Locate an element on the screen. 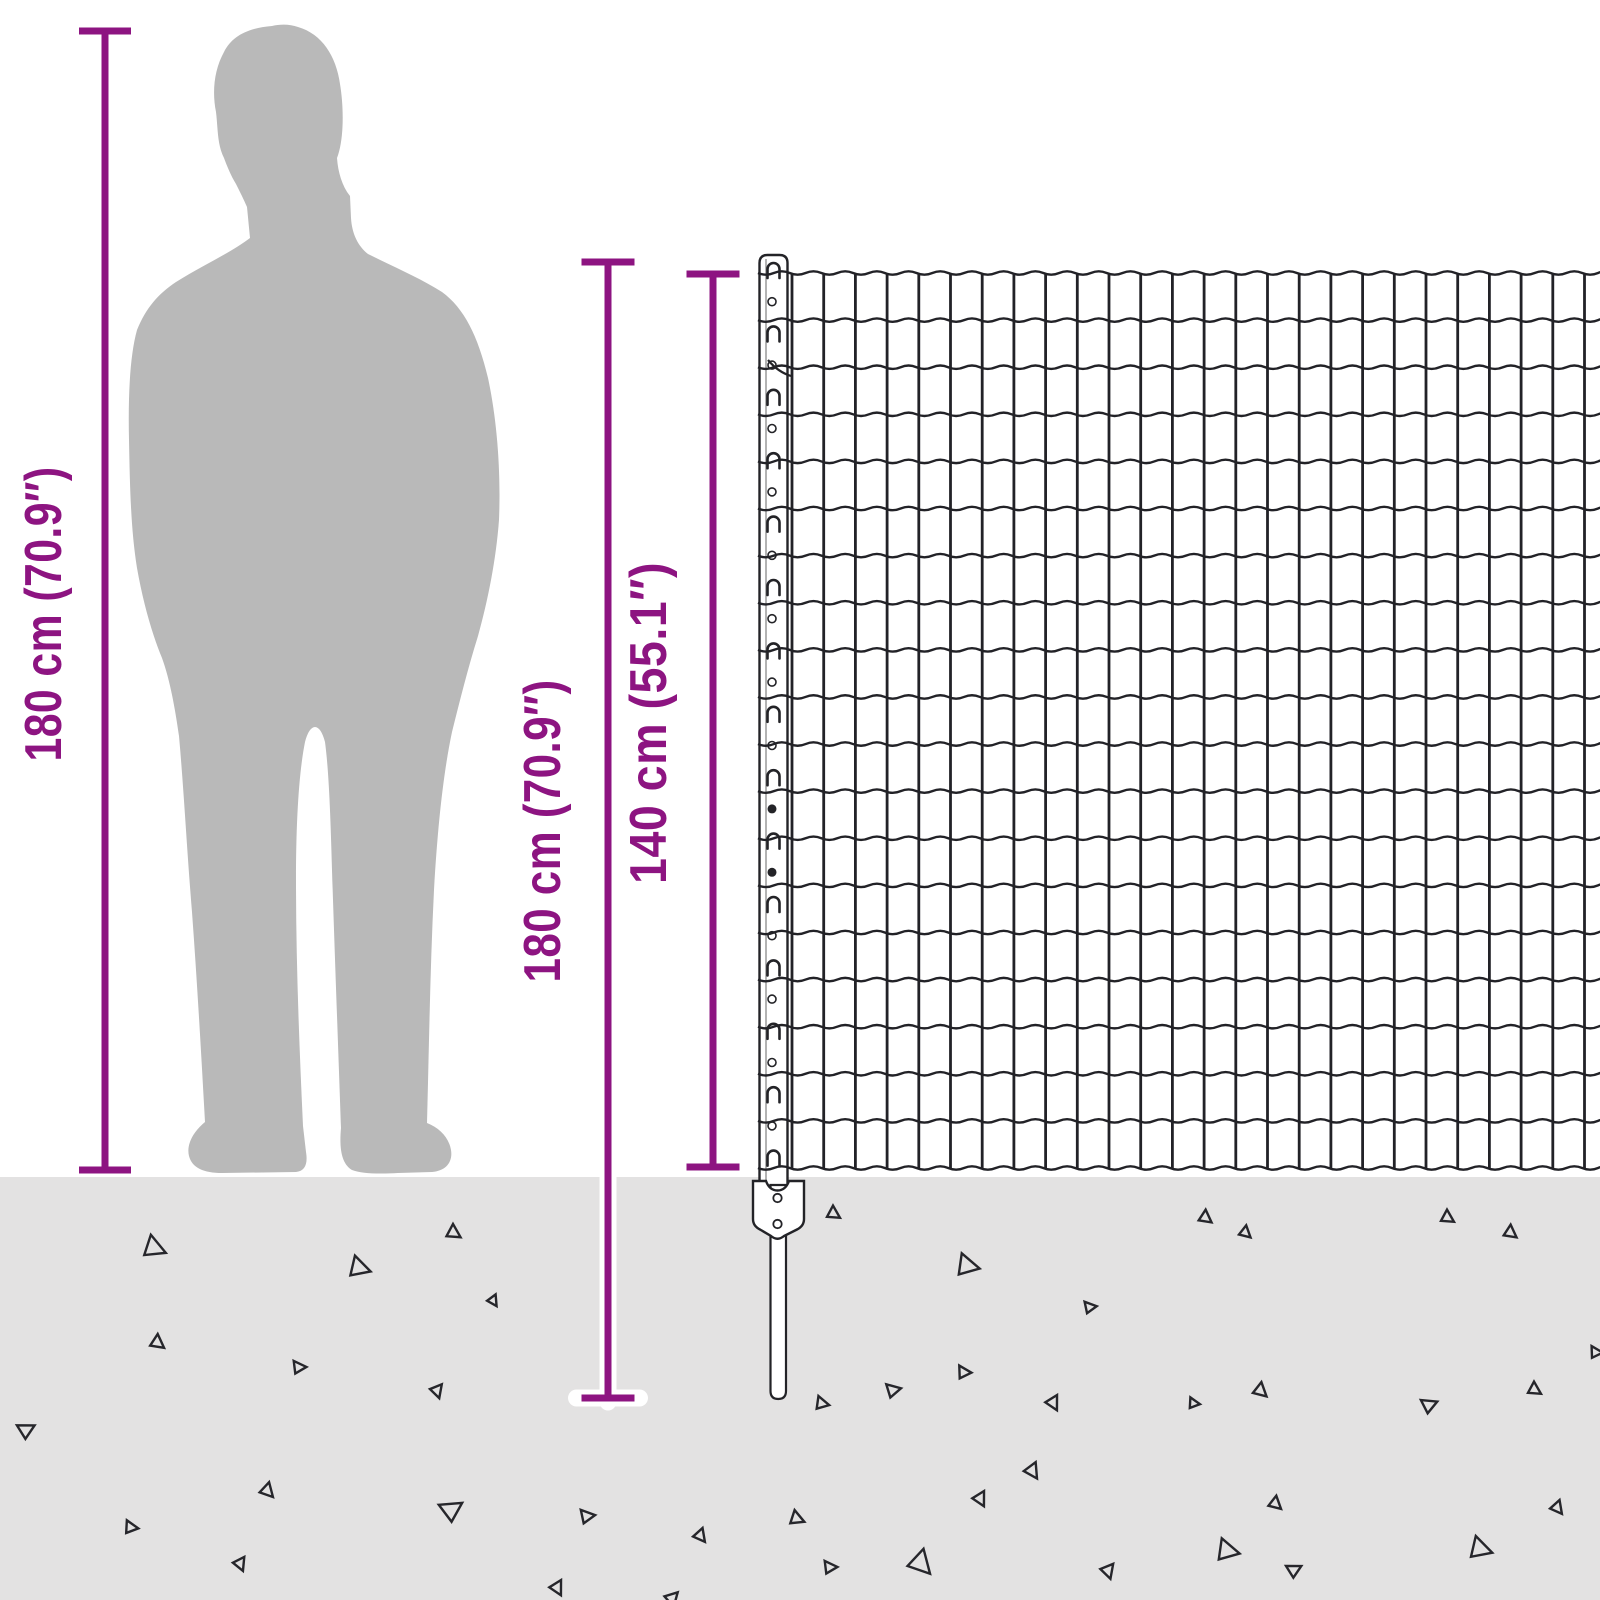 The image size is (1600, 1600). post-profile is located at coordinates (773, 720).